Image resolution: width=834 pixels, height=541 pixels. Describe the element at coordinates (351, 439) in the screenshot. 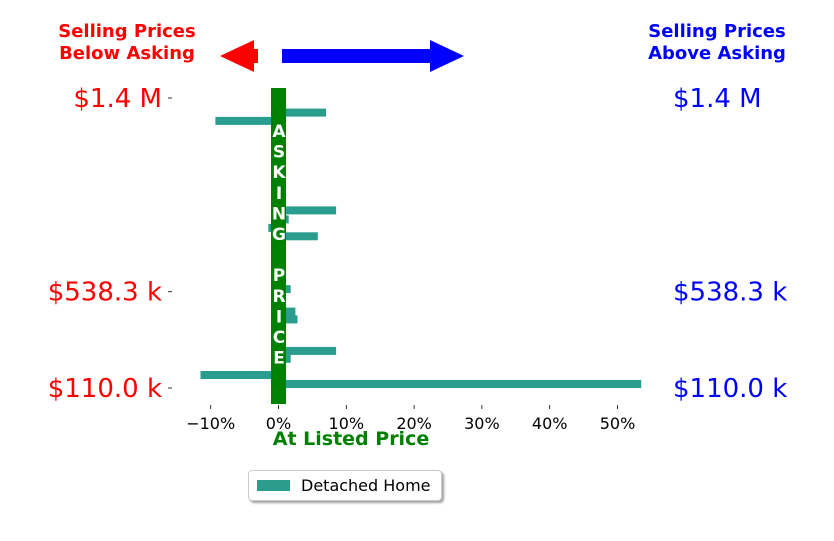

I see `x-axis-label: At Listed Price` at that location.